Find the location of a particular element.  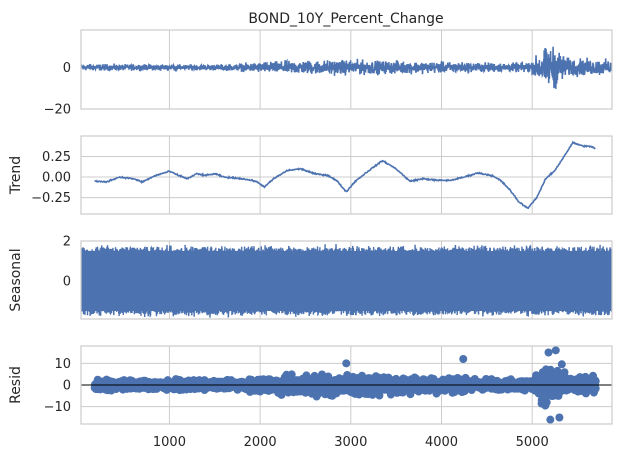

trend-axis-label: Trend is located at coordinates (16, 175).